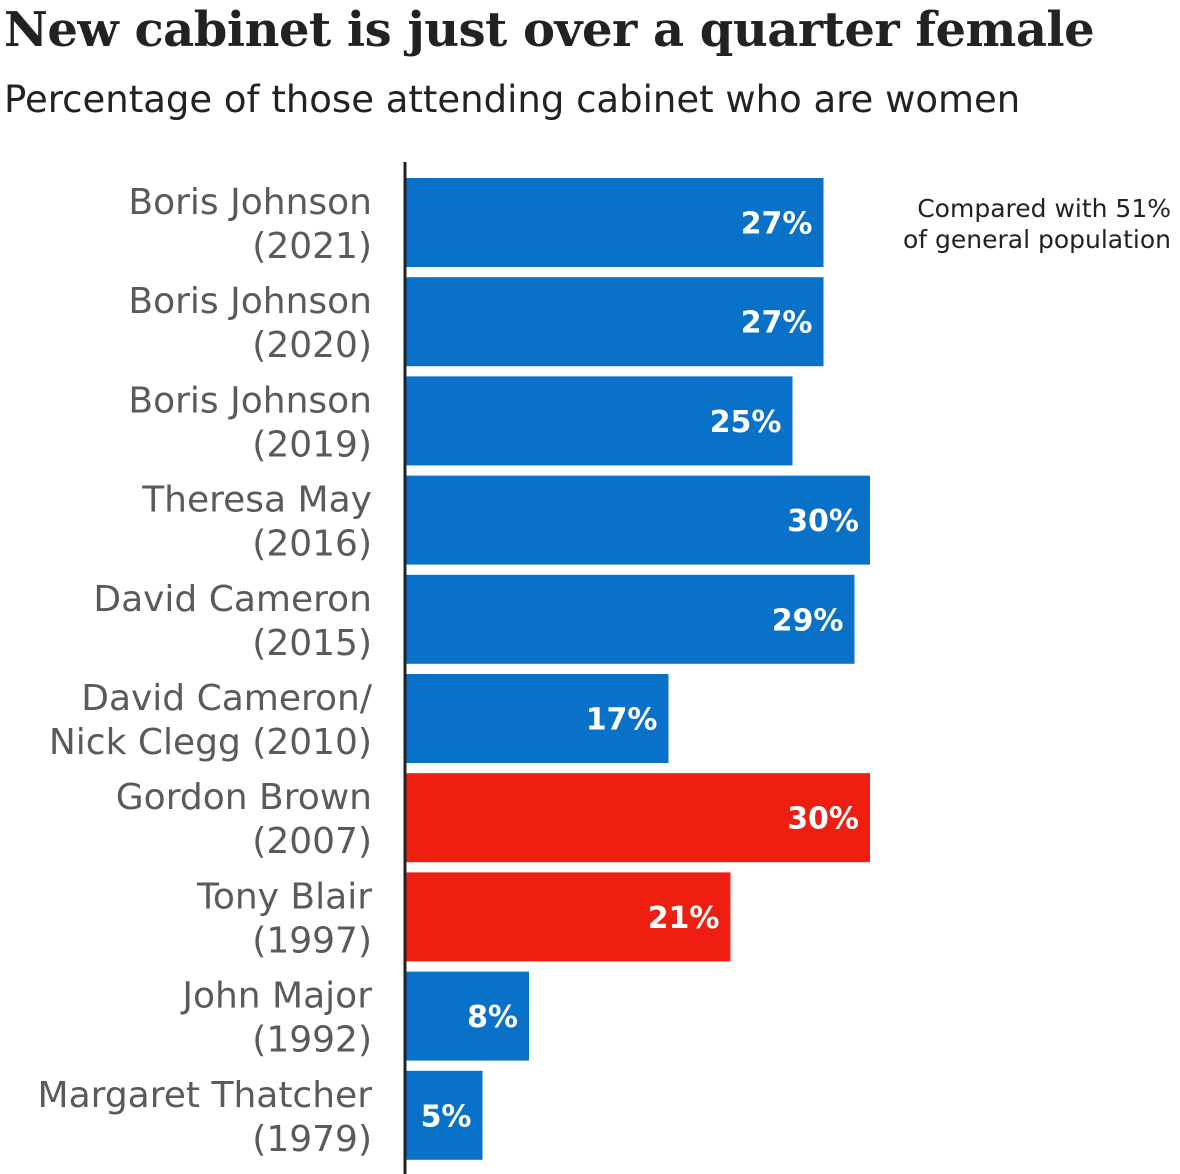  I want to click on population-note: Compared with 51% of general population, so click(1037, 224).